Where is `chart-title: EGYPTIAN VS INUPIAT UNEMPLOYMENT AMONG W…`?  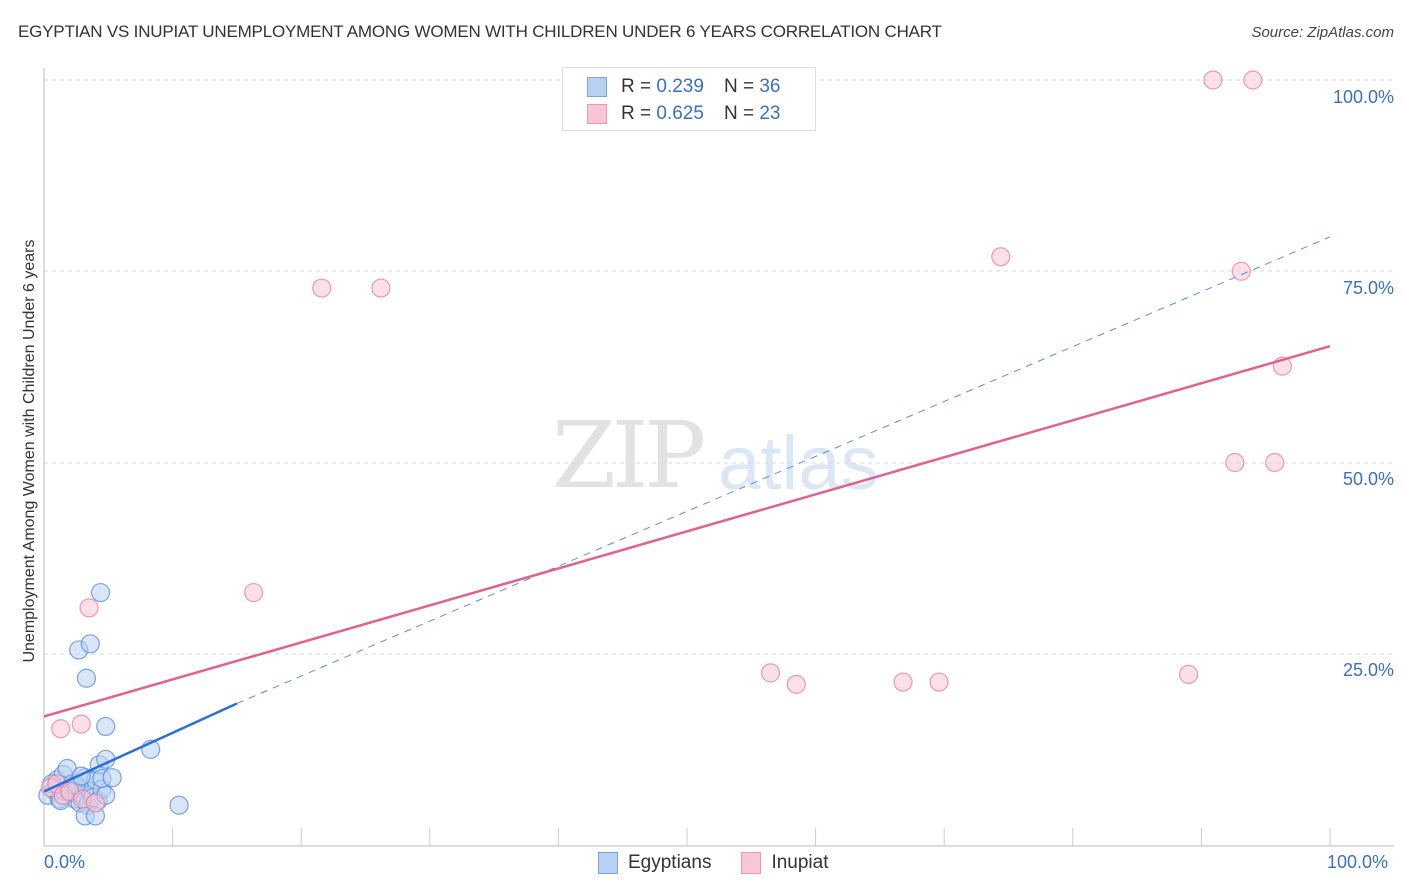
chart-title: EGYPTIAN VS INUPIAT UNEMPLOYMENT AMONG W… is located at coordinates (480, 31).